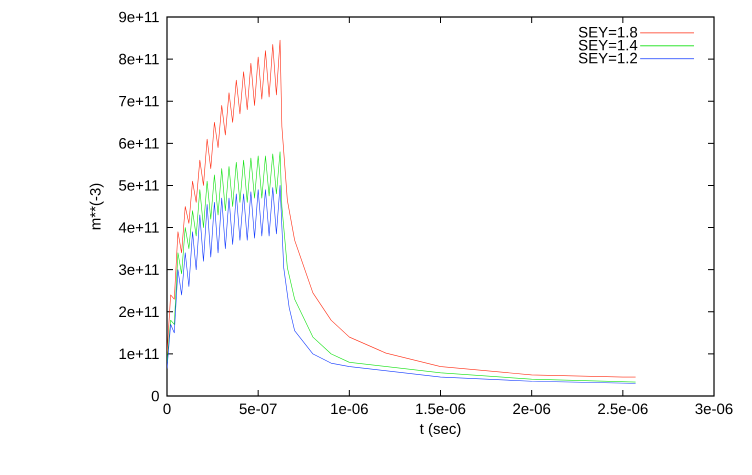  What do you see at coordinates (139, 17) in the screenshot?
I see `y-tick-label: 9e+11` at bounding box center [139, 17].